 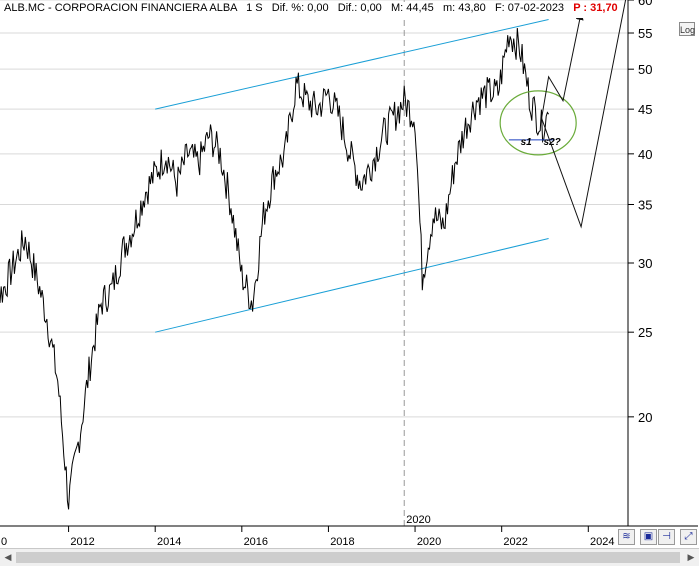 What do you see at coordinates (602, 542) in the screenshot?
I see `x-tick-label: 2024` at bounding box center [602, 542].